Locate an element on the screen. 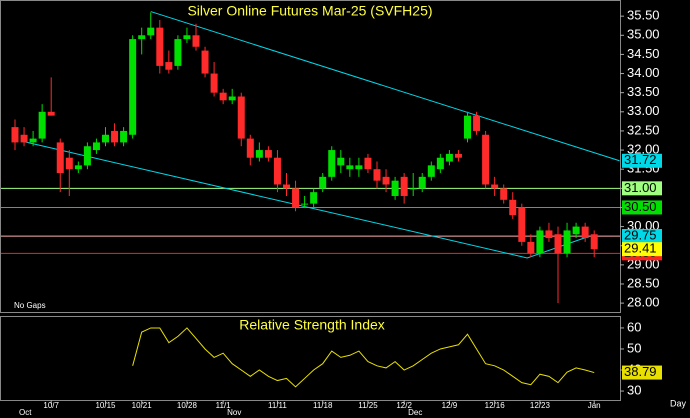  rsi-tick-label: 30 is located at coordinates (634, 389).